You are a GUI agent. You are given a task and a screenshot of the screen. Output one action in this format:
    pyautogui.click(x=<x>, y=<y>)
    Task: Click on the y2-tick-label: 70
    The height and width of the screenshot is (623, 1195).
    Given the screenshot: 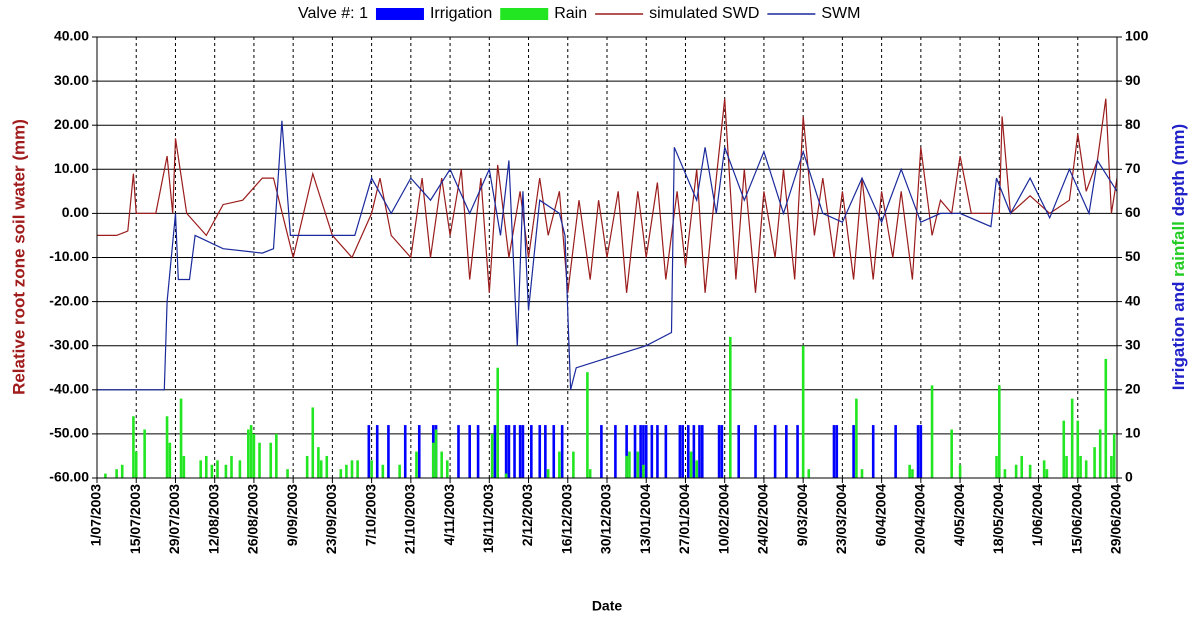 What is the action you would take?
    pyautogui.click(x=1133, y=168)
    